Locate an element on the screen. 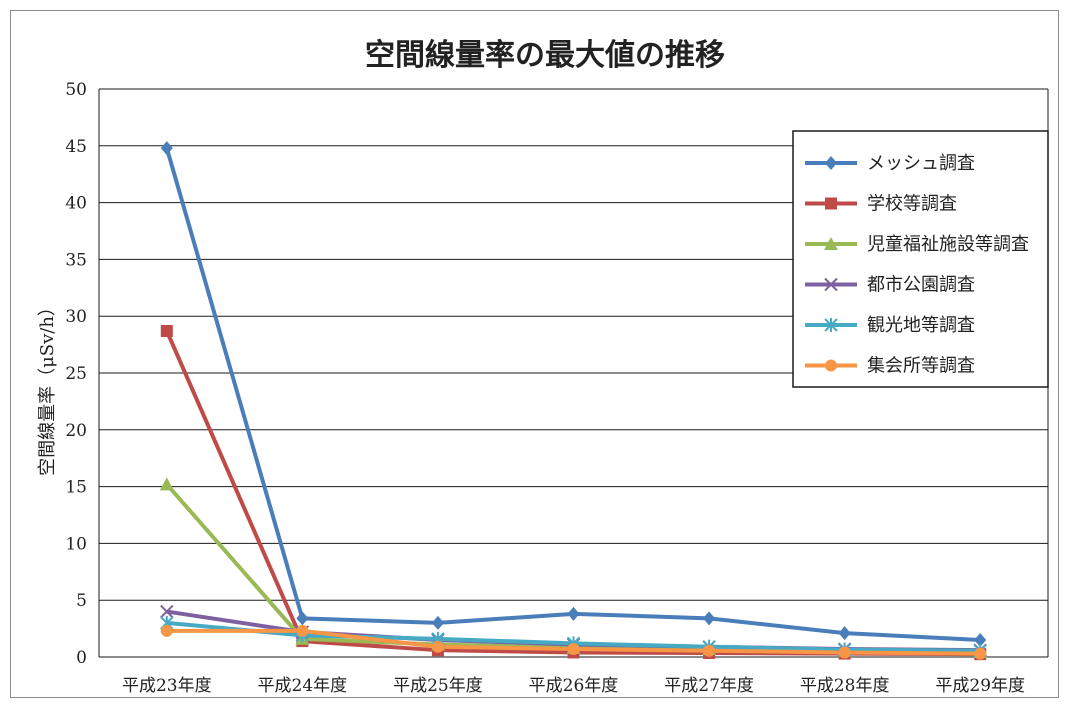 Image resolution: width=1069 pixels, height=708 pixels. legend-label: 児童福祉施設等調査 is located at coordinates (948, 244).